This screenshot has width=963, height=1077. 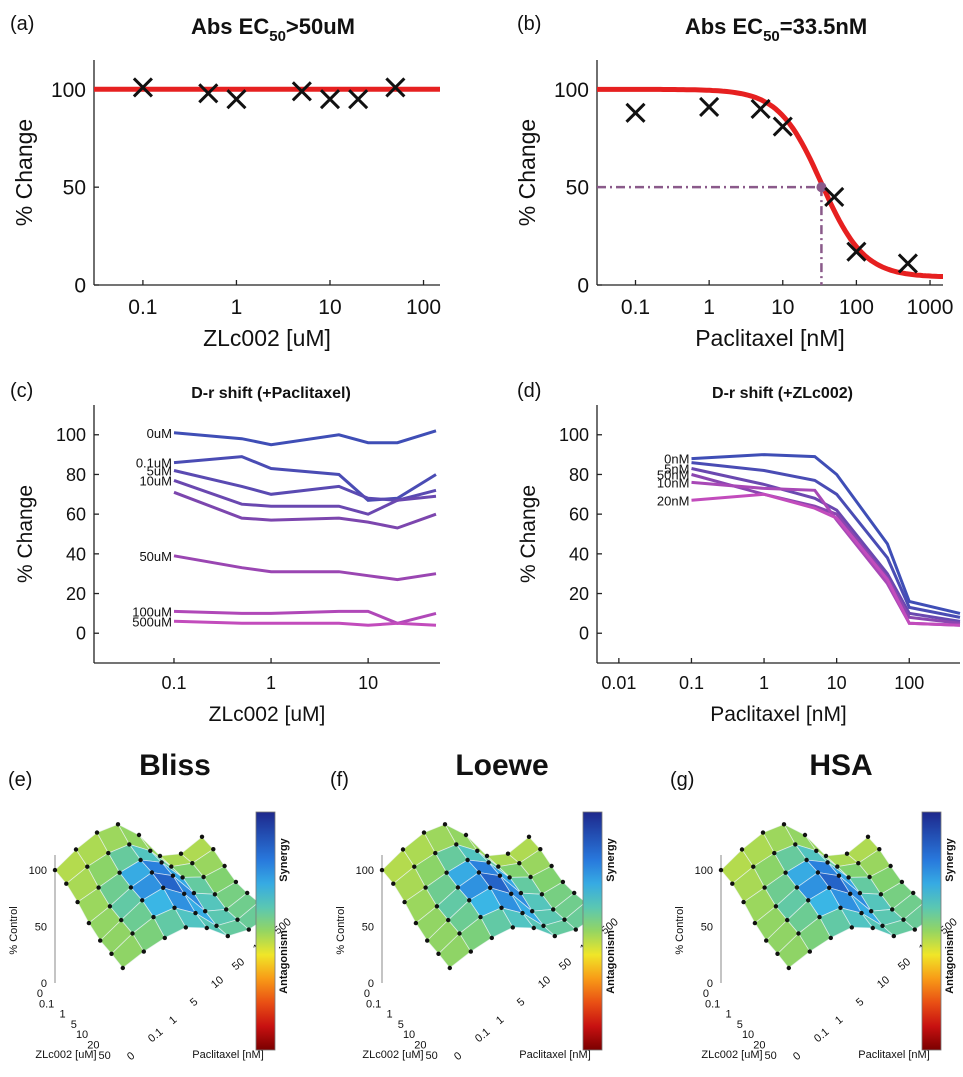 What do you see at coordinates (776, 29) in the screenshot?
I see `chart-title: Abs EC50=33.5nM` at bounding box center [776, 29].